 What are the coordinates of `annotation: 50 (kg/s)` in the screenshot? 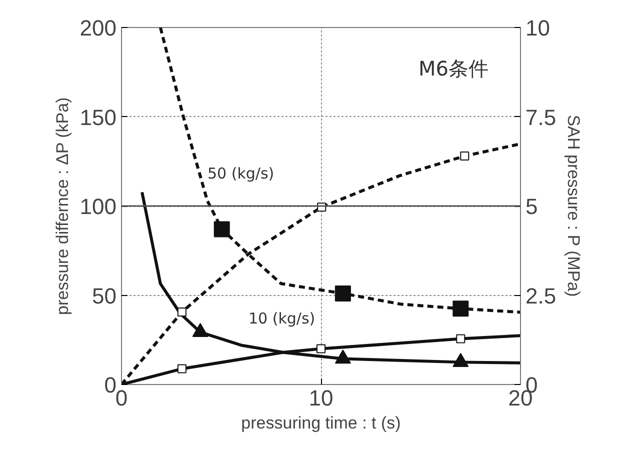 It's located at (241, 173).